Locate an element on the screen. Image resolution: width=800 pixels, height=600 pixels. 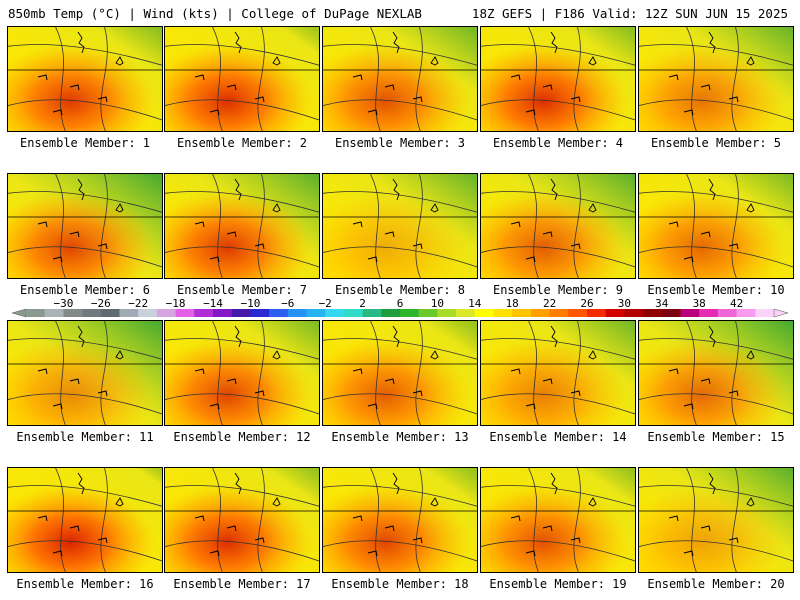
member-caption: Ensemble Member: 9 is located at coordinates (558, 290).